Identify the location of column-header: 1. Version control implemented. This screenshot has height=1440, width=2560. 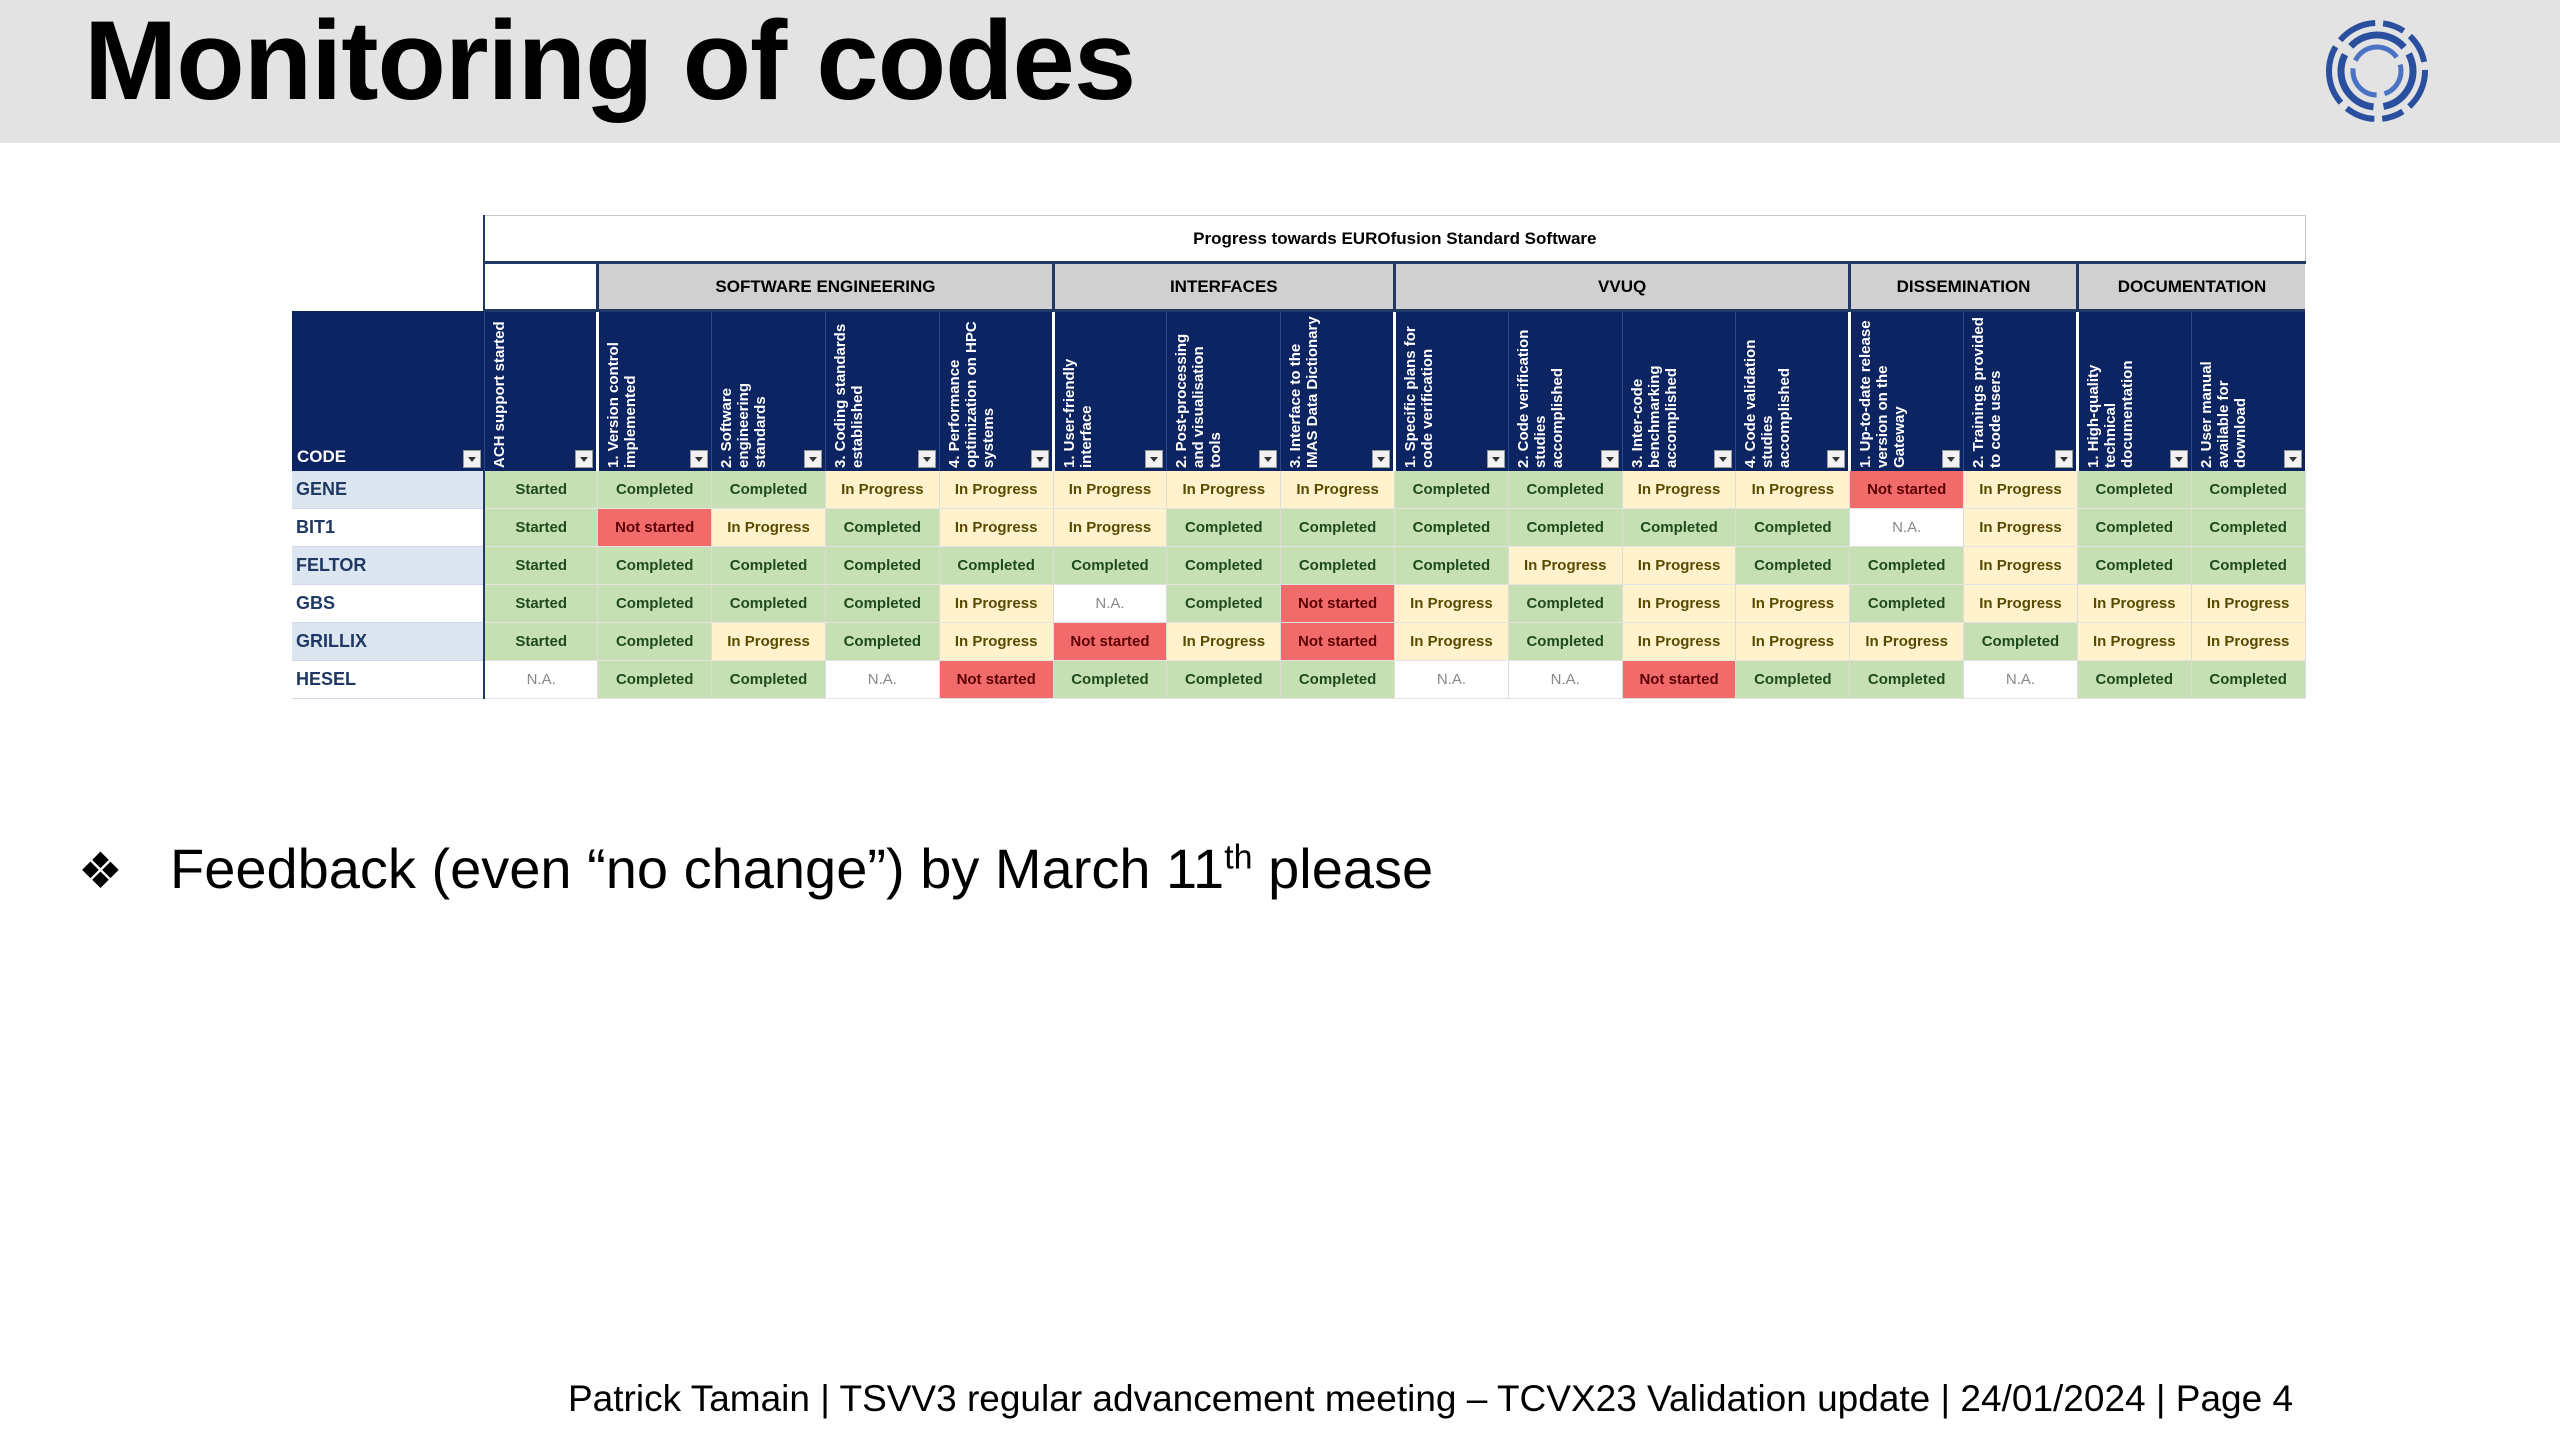
(654, 390).